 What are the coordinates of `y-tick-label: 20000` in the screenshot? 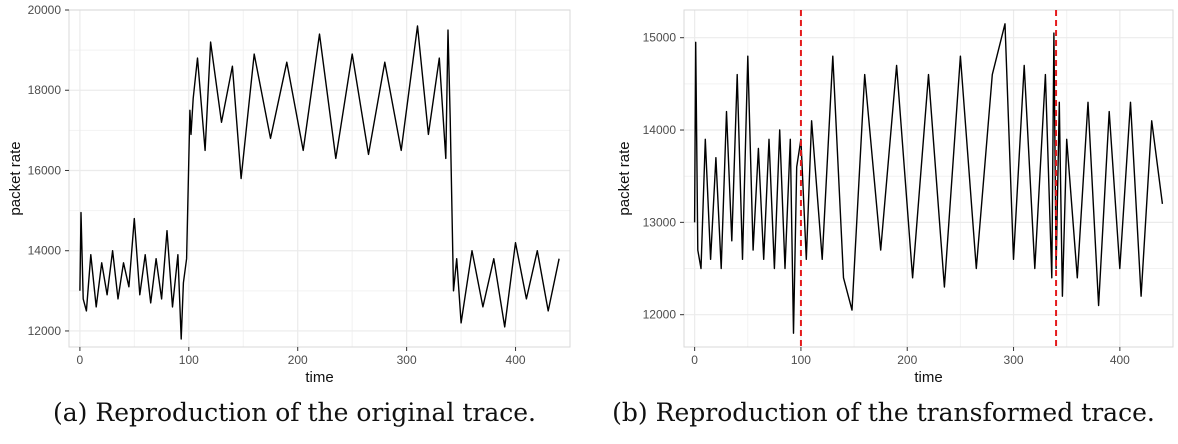 It's located at (45, 10).